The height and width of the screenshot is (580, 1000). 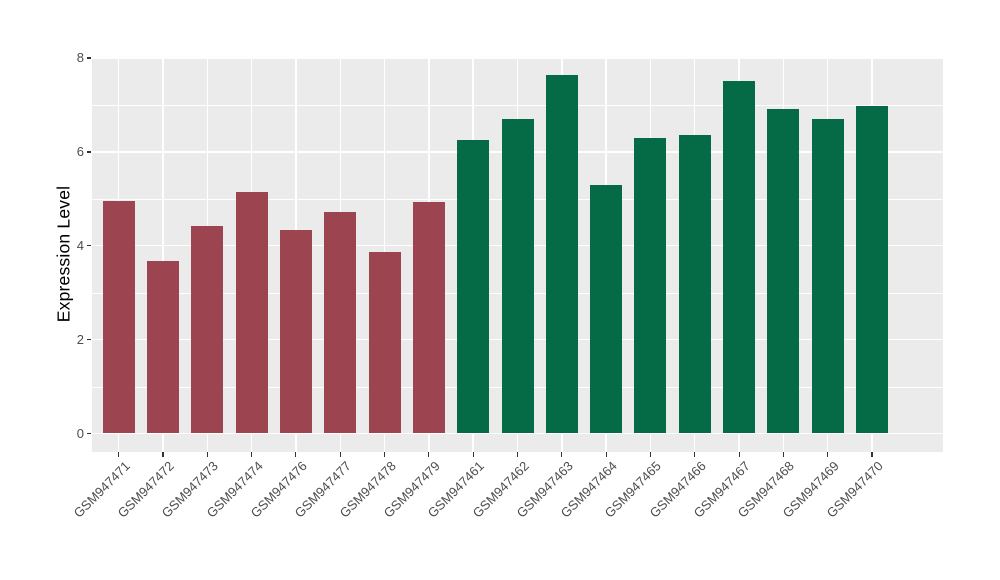 What do you see at coordinates (694, 284) in the screenshot?
I see `bar-GSM947466` at bounding box center [694, 284].